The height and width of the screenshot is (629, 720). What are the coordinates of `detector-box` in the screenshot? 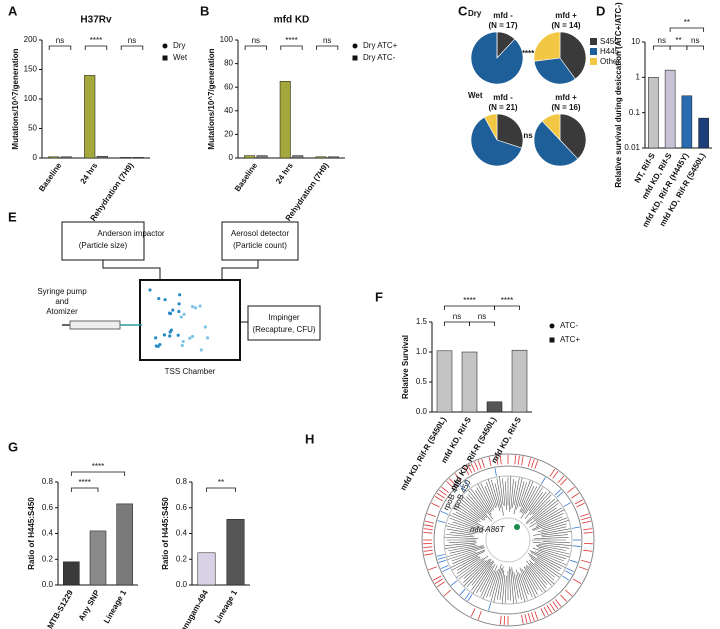 It's located at (260, 241).